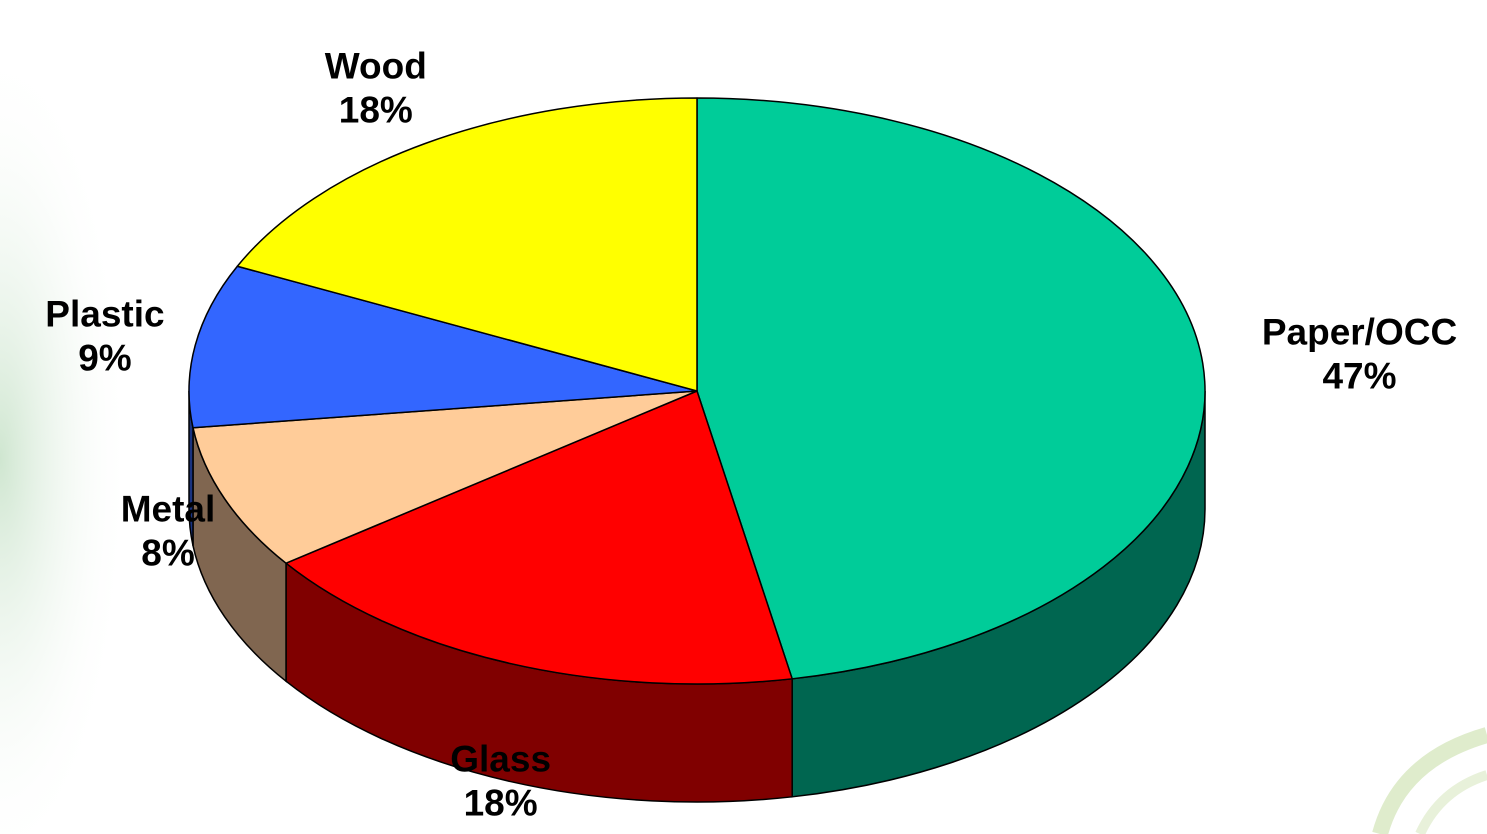 Image resolution: width=1487 pixels, height=834 pixels. I want to click on data-label-wood: Wood 18%, so click(376, 89).